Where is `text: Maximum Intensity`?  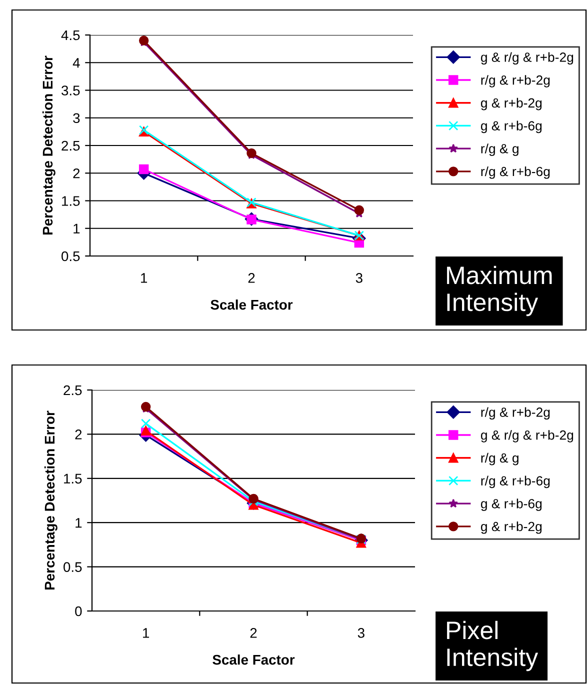 text: Maximum Intensity is located at coordinates (499, 291).